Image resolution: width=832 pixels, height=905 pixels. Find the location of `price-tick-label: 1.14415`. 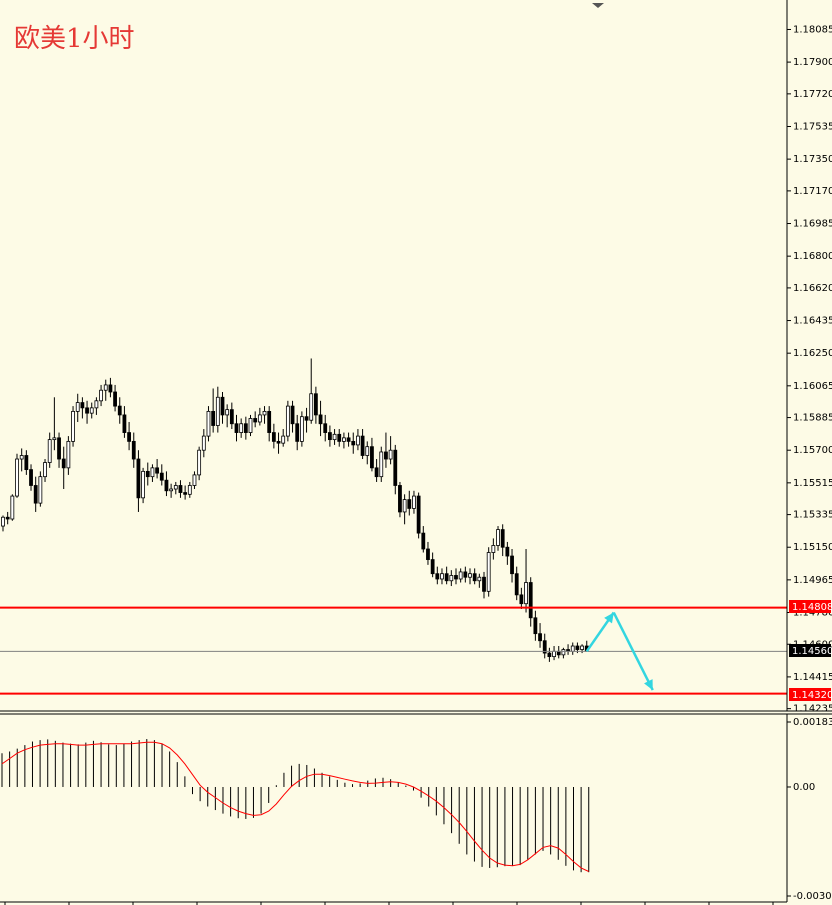

price-tick-label: 1.14415 is located at coordinates (812, 677).